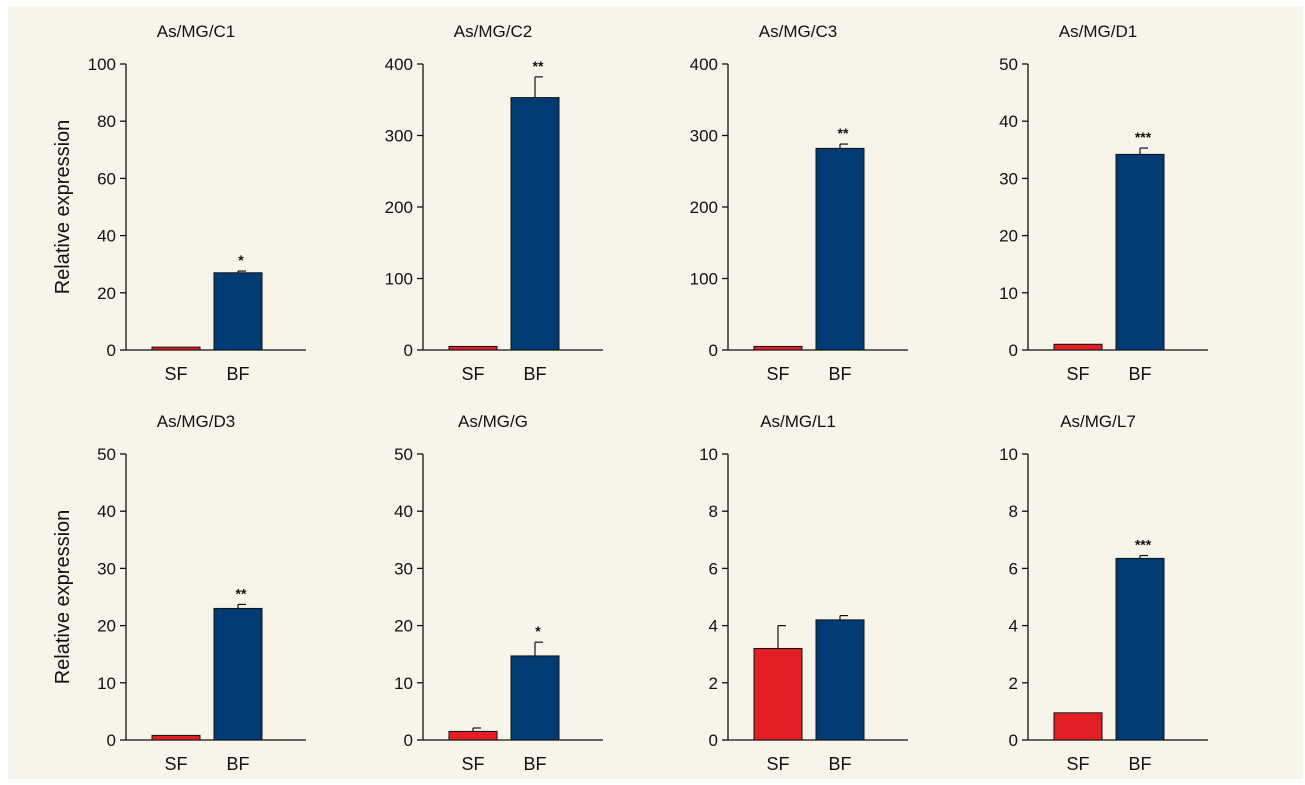 Image resolution: width=1305 pixels, height=785 pixels. What do you see at coordinates (498, 593) in the screenshot?
I see `chart-as-mg-g: As/MG/G 0 10 20 30 40 50 SF * BF` at bounding box center [498, 593].